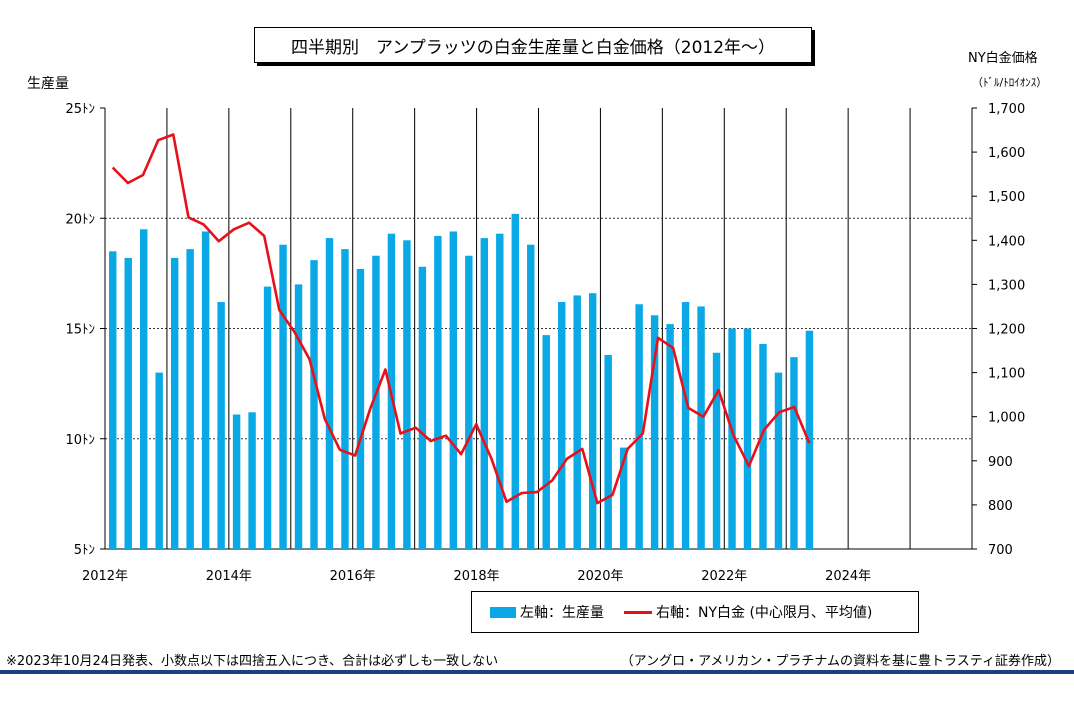 This screenshot has width=1074, height=707. Describe the element at coordinates (1006, 109) in the screenshot. I see `right-tick-label: 1,700` at that location.